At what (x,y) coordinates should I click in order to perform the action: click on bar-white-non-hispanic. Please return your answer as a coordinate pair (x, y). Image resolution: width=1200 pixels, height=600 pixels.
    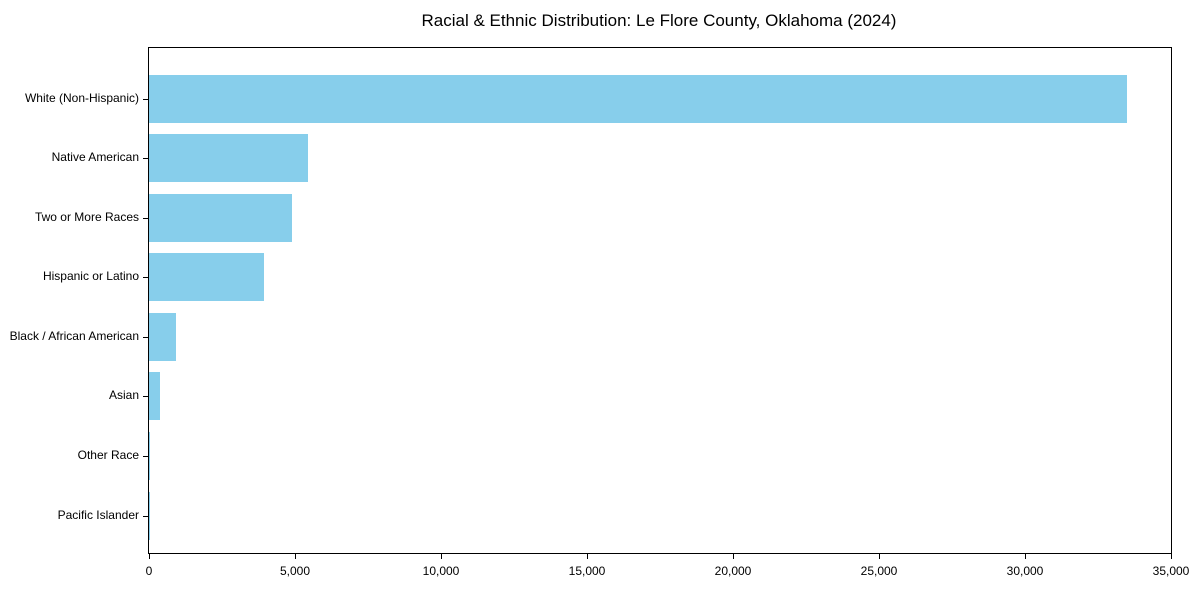
    Looking at the image, I should click on (638, 98).